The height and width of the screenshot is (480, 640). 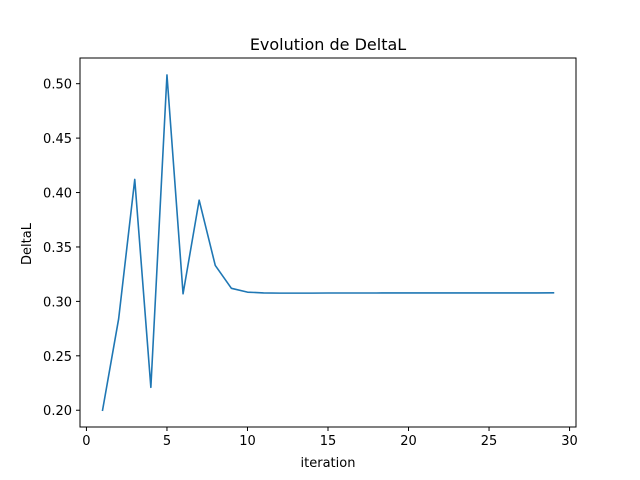 What do you see at coordinates (167, 441) in the screenshot?
I see `x-tick-label: 5` at bounding box center [167, 441].